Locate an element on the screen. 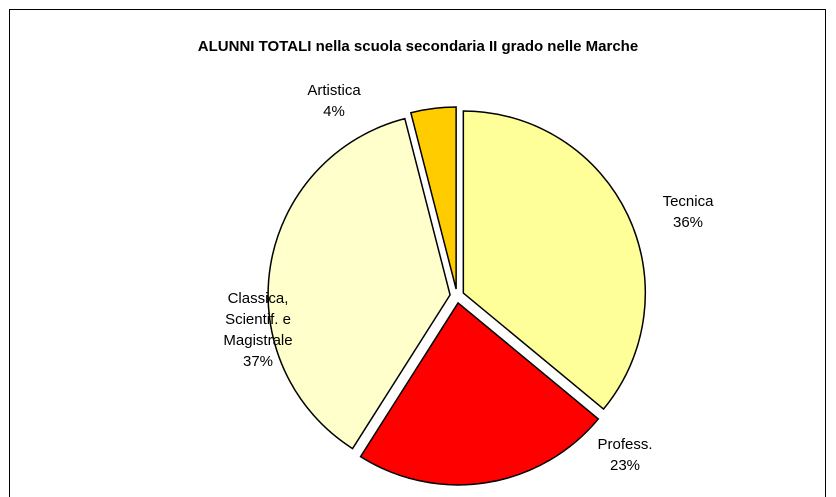  slice-label: Profess. 23% is located at coordinates (625, 455).